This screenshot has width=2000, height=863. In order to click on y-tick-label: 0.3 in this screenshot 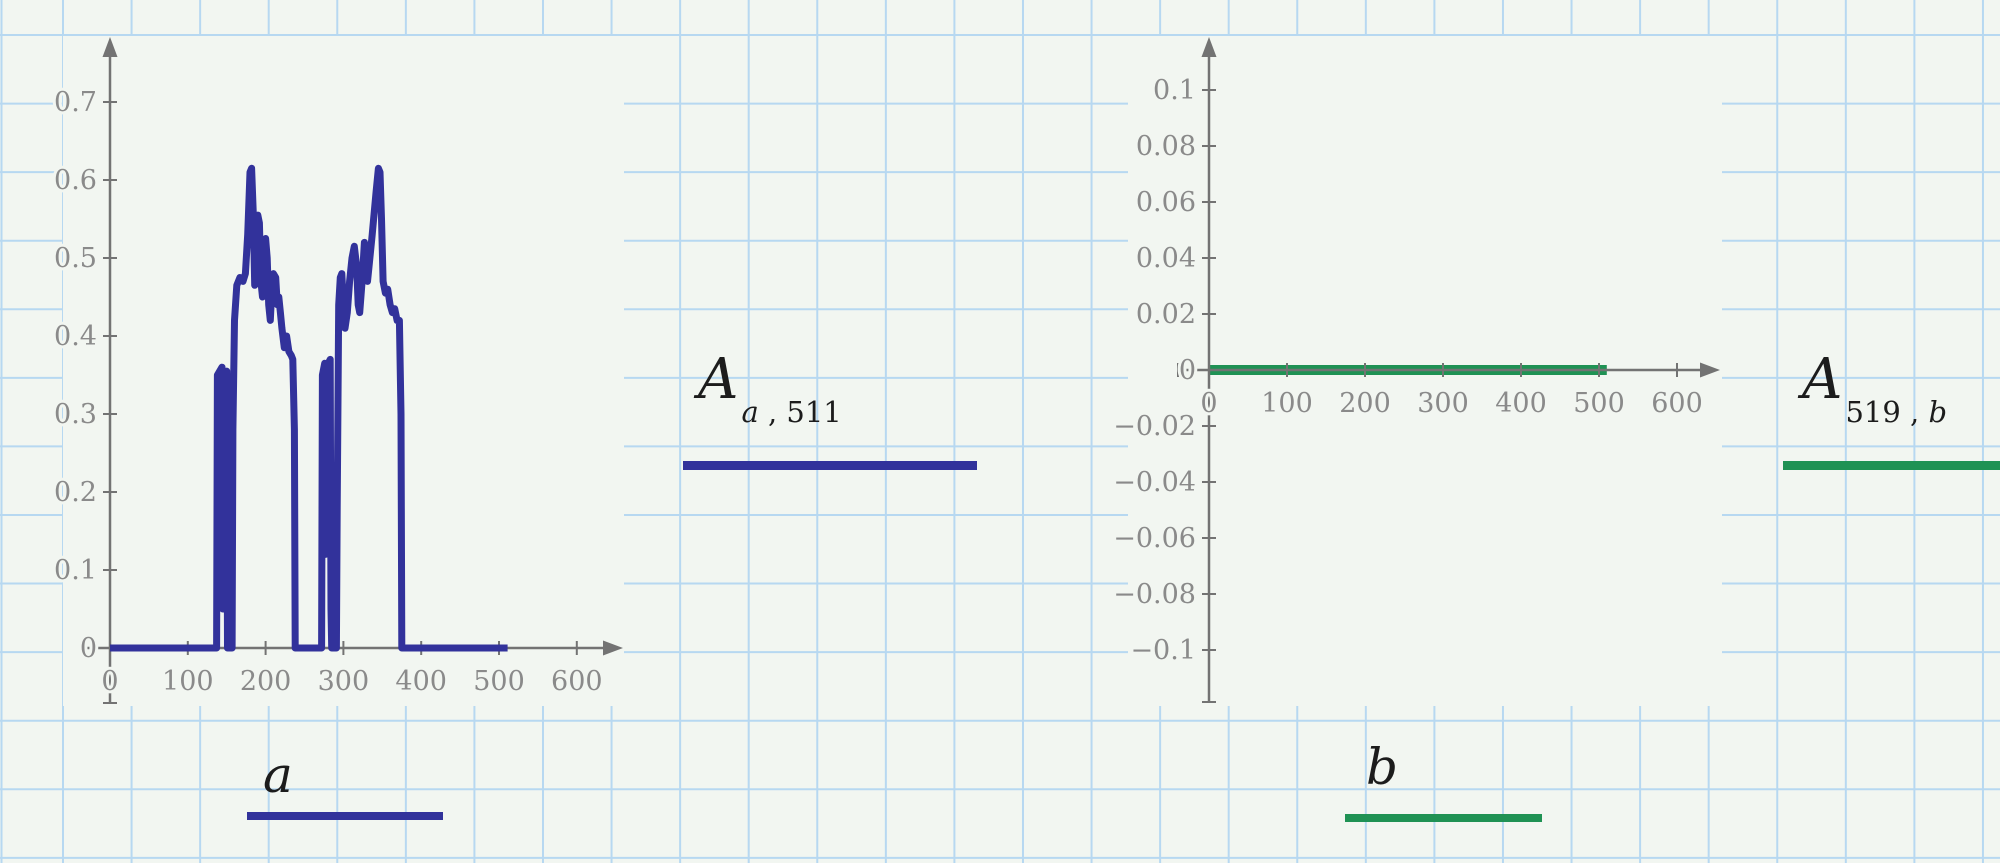, I will do `click(75, 414)`.